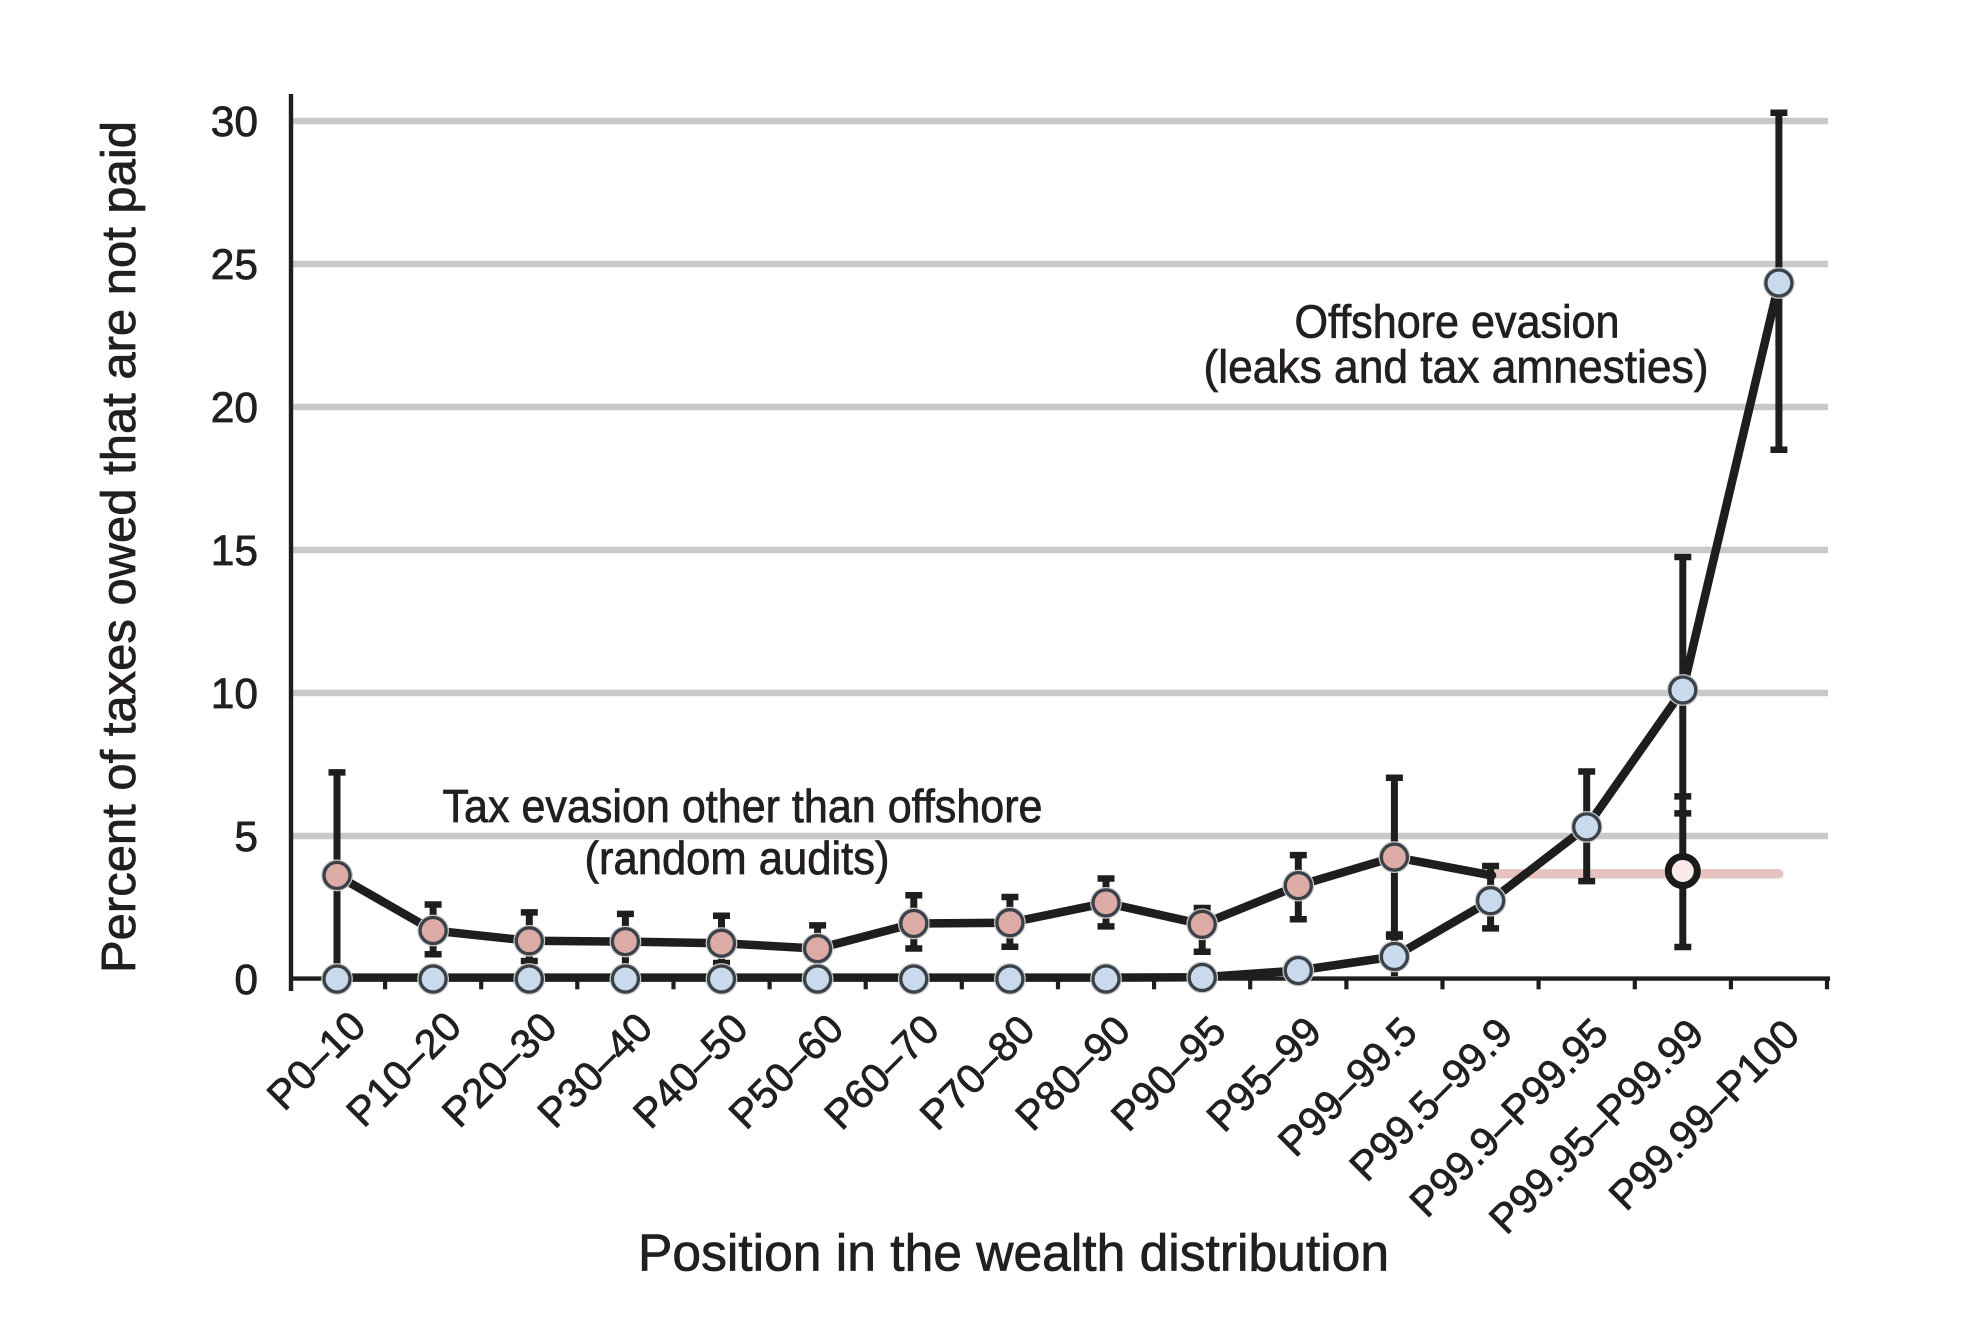  Describe the element at coordinates (743, 806) in the screenshot. I see `svg-text:Tax evasion other than offshor: Tax evasion other than offshore` at that location.